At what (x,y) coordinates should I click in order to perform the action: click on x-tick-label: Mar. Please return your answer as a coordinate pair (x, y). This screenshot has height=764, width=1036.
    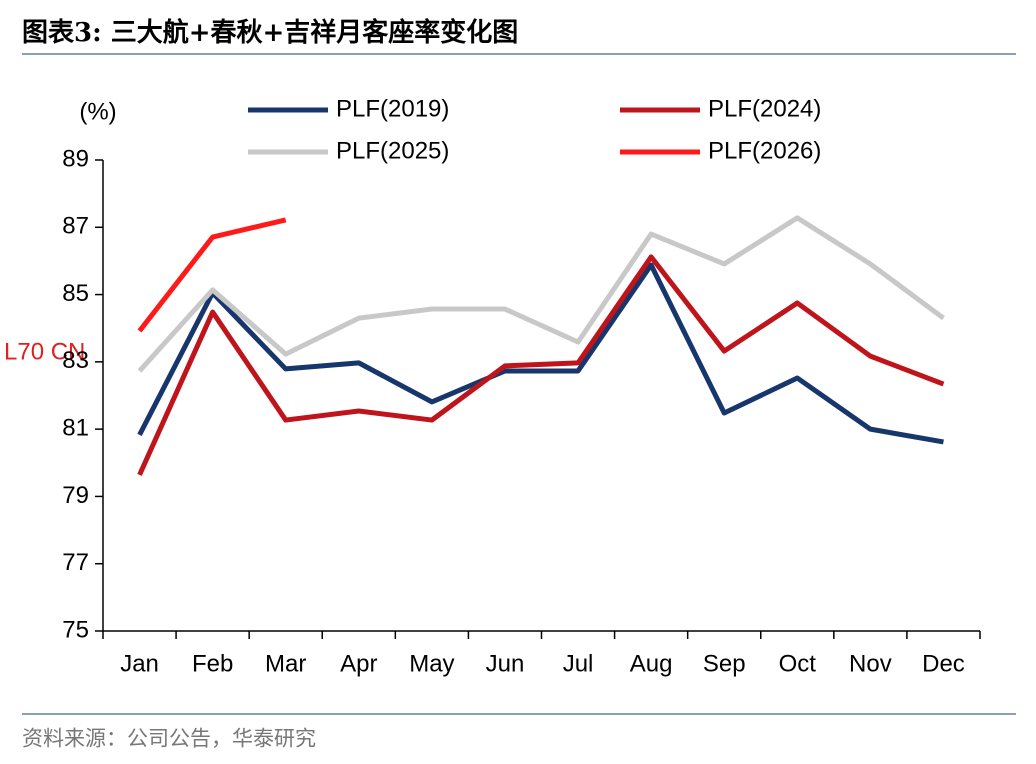
    Looking at the image, I should click on (285, 663).